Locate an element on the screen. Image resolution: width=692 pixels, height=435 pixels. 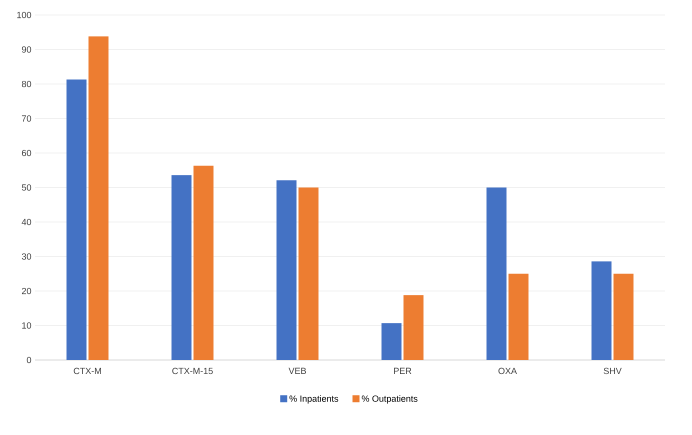
x-tick-label: PER is located at coordinates (403, 371).